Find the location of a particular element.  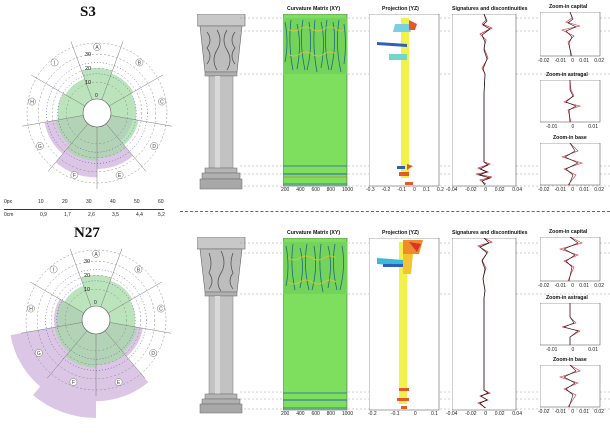

tick: 1000 is located at coordinates (347, 414).